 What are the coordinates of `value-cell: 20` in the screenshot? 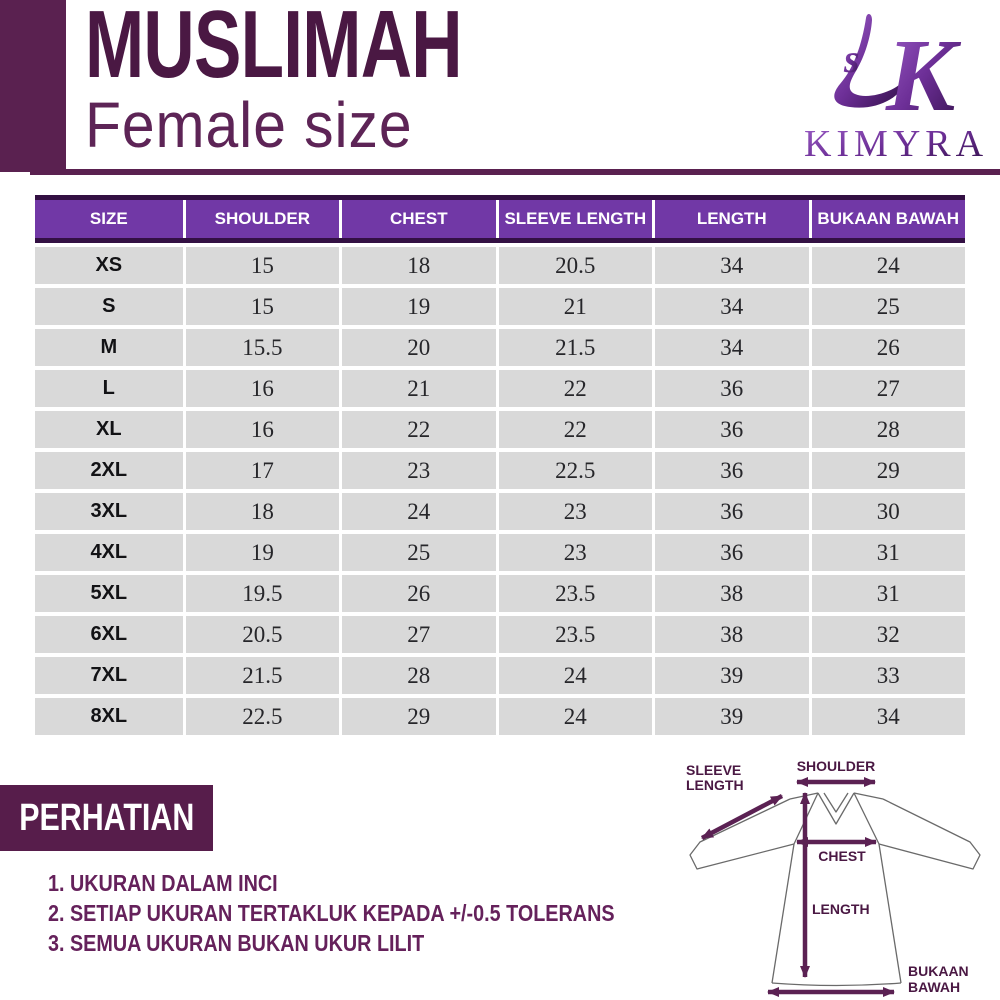 It's located at (419, 347).